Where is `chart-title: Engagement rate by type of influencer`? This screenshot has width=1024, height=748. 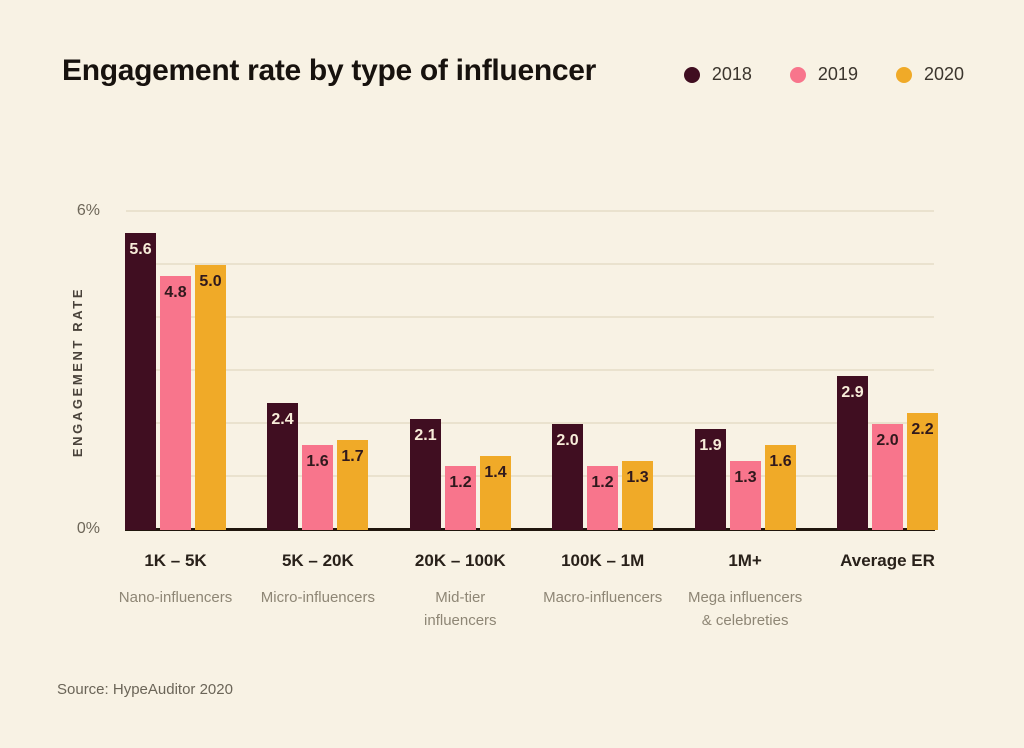
chart-title: Engagement rate by type of influencer is located at coordinates (329, 70).